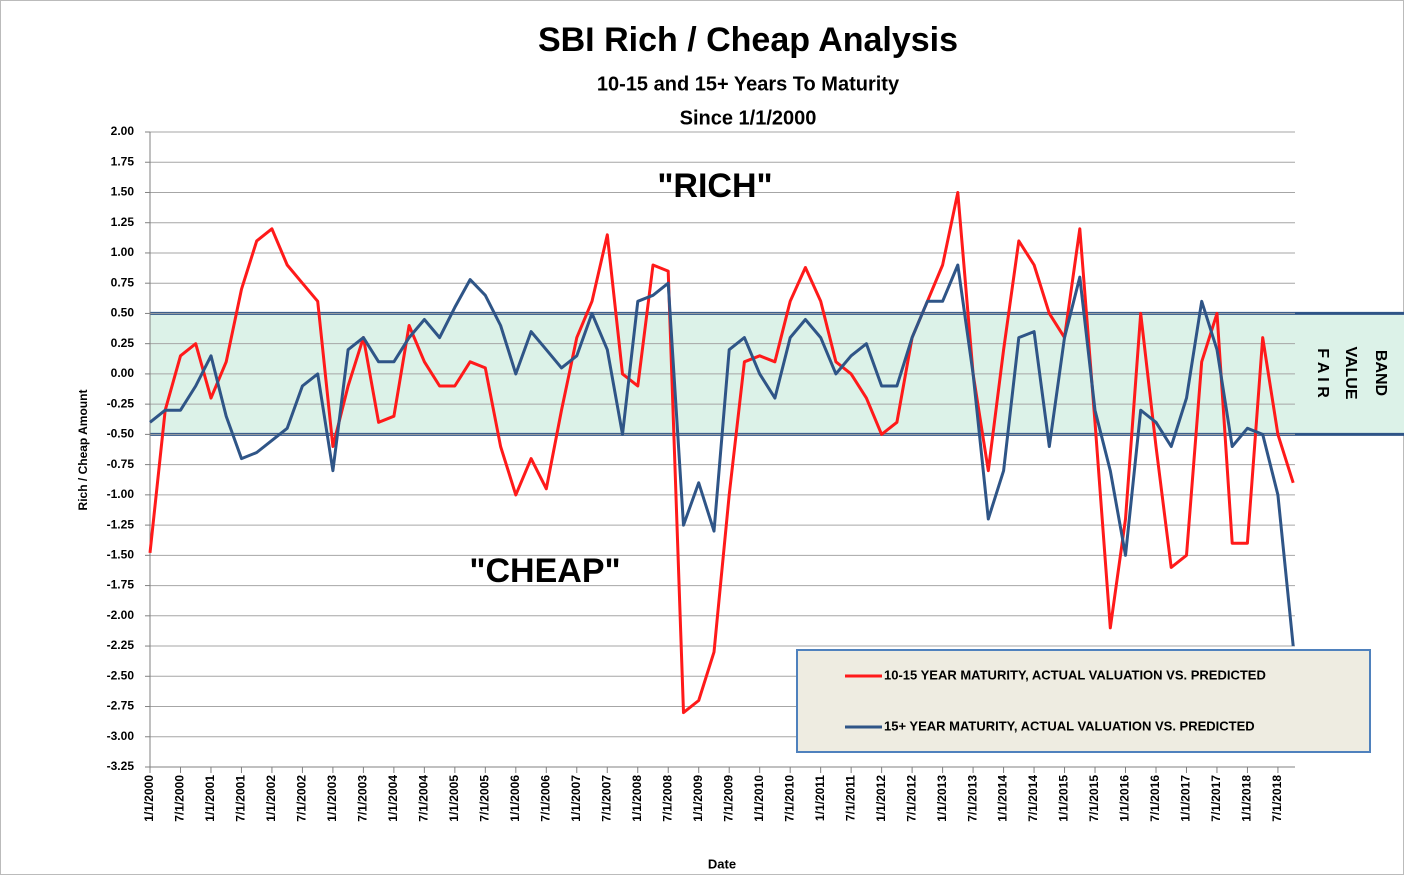  Describe the element at coordinates (121, 675) in the screenshot. I see `y-tick-label: -2.50` at that location.